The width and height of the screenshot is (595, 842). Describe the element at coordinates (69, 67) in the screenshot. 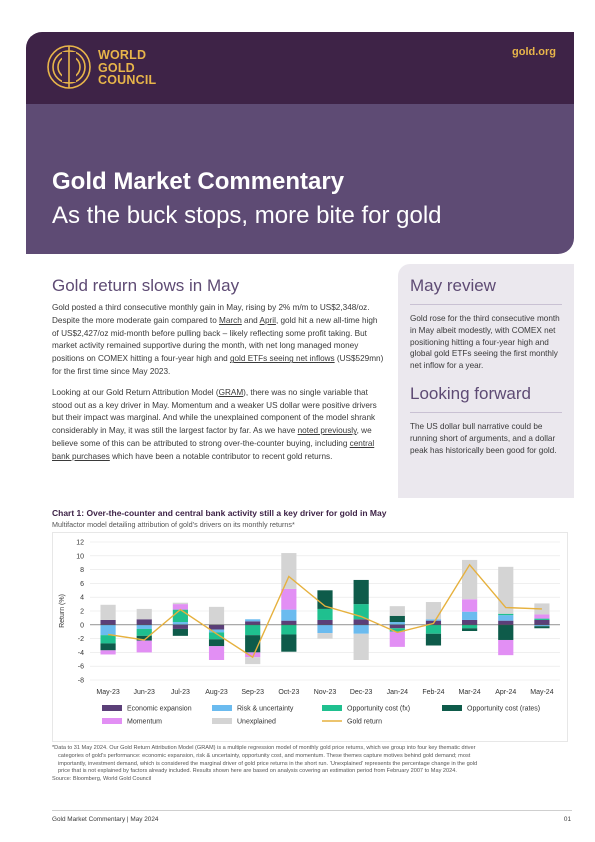

I see `wgc-logo-mark-icon` at that location.